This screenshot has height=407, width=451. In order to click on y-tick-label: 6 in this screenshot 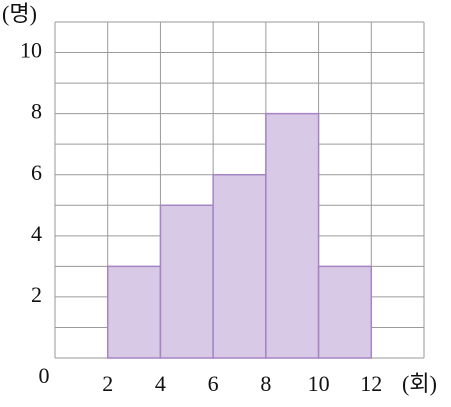, I will do `click(36, 172)`.